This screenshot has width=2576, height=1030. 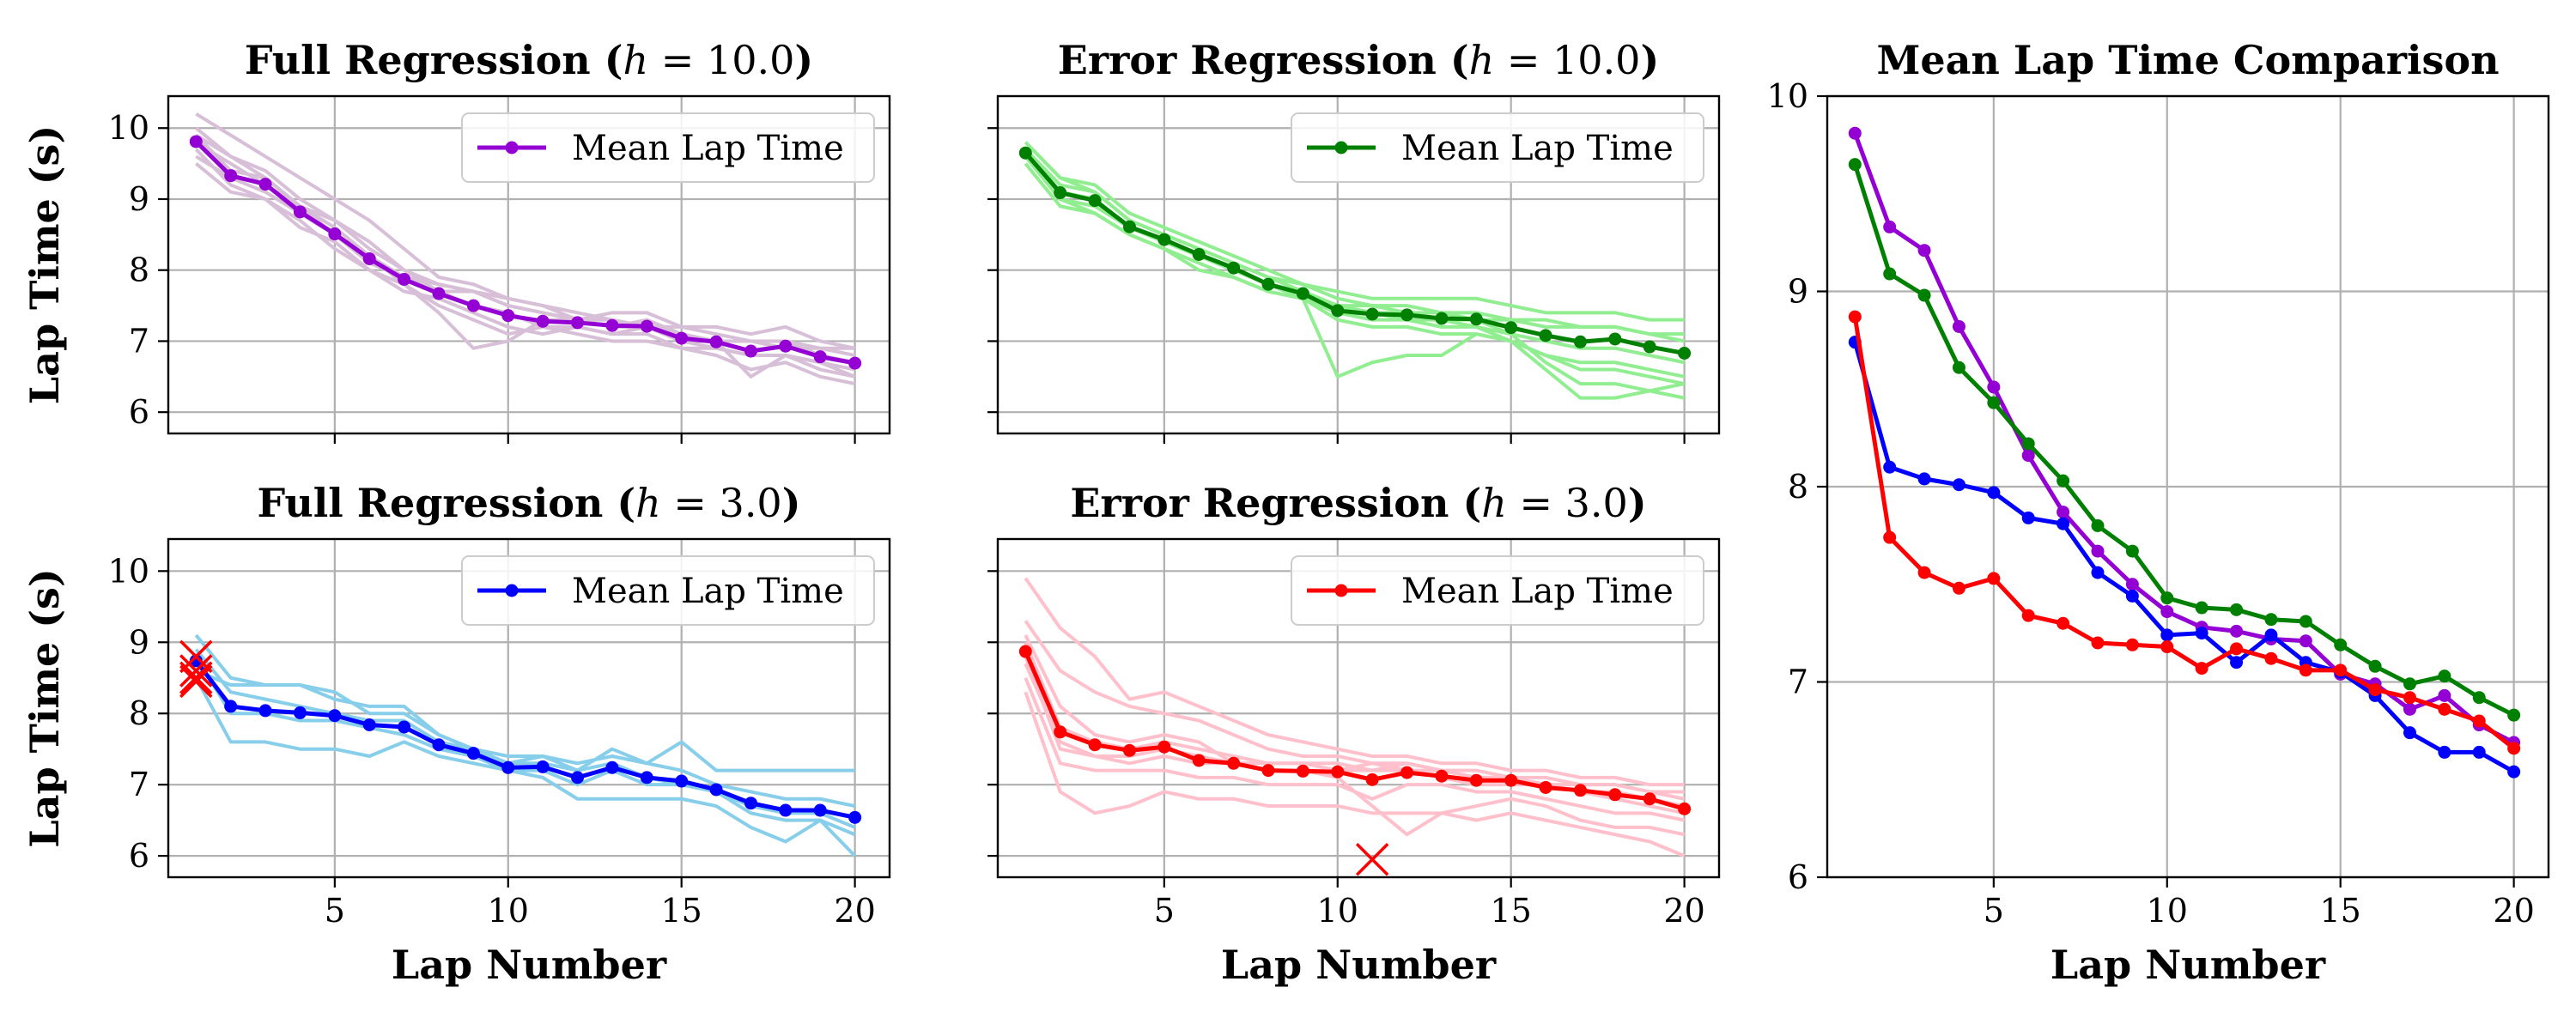 What do you see at coordinates (2167, 911) in the screenshot?
I see `x-tick-label: 10` at bounding box center [2167, 911].